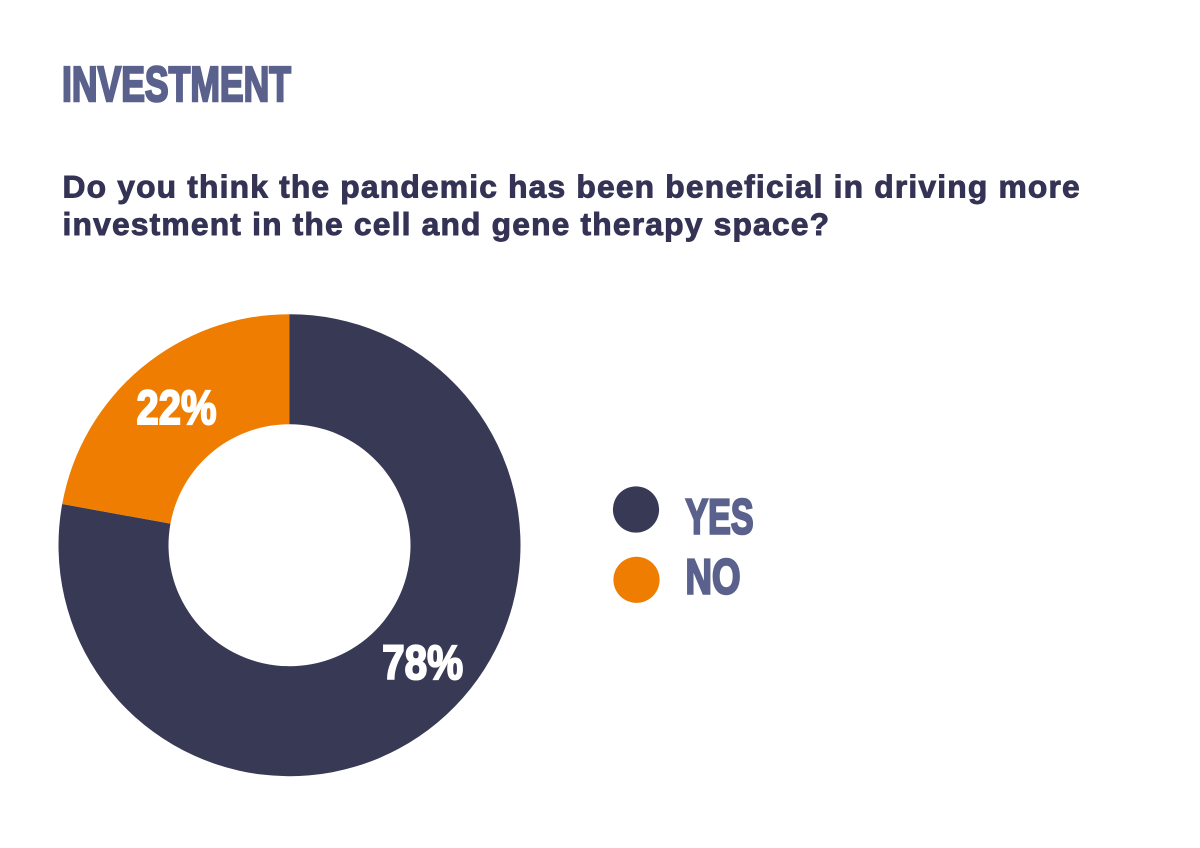 The width and height of the screenshot is (1200, 848). I want to click on svg-text: 78%, so click(422, 663).